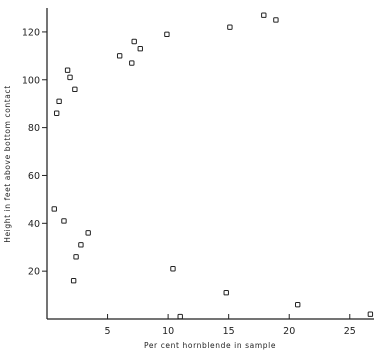 This screenshot has height=354, width=378. What do you see at coordinates (34, 128) in the screenshot?
I see `y-tick-label: 80` at bounding box center [34, 128].